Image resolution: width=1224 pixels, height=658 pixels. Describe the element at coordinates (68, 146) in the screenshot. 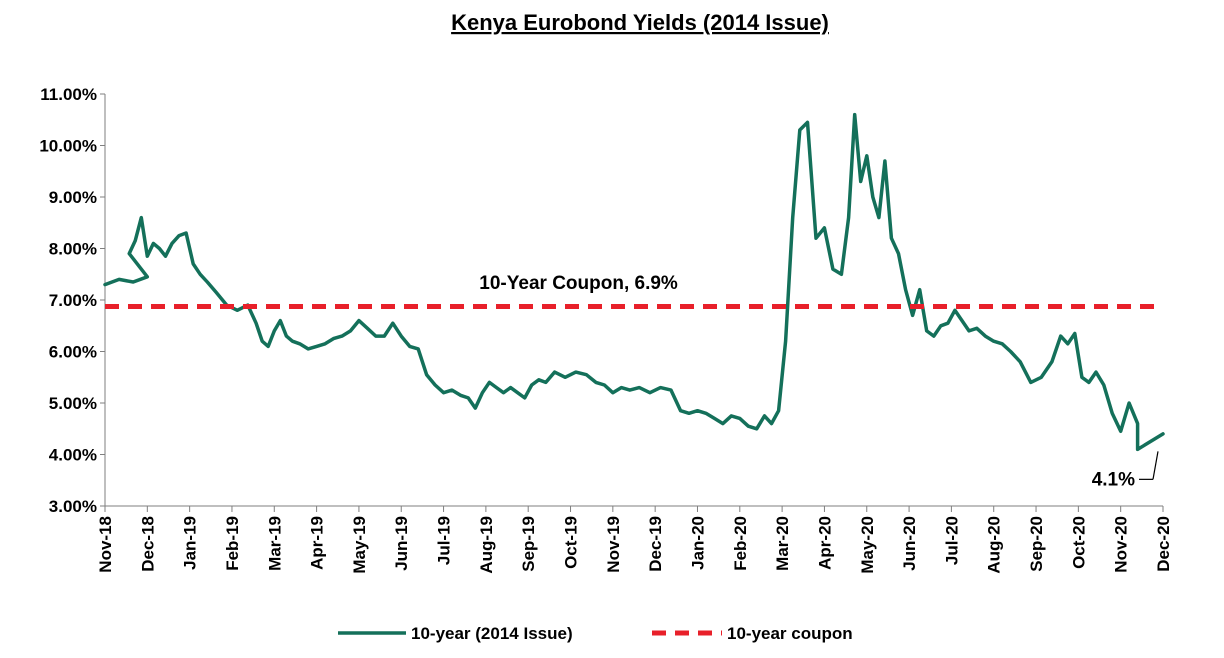

I see `y-tick-label: 10.00%` at that location.